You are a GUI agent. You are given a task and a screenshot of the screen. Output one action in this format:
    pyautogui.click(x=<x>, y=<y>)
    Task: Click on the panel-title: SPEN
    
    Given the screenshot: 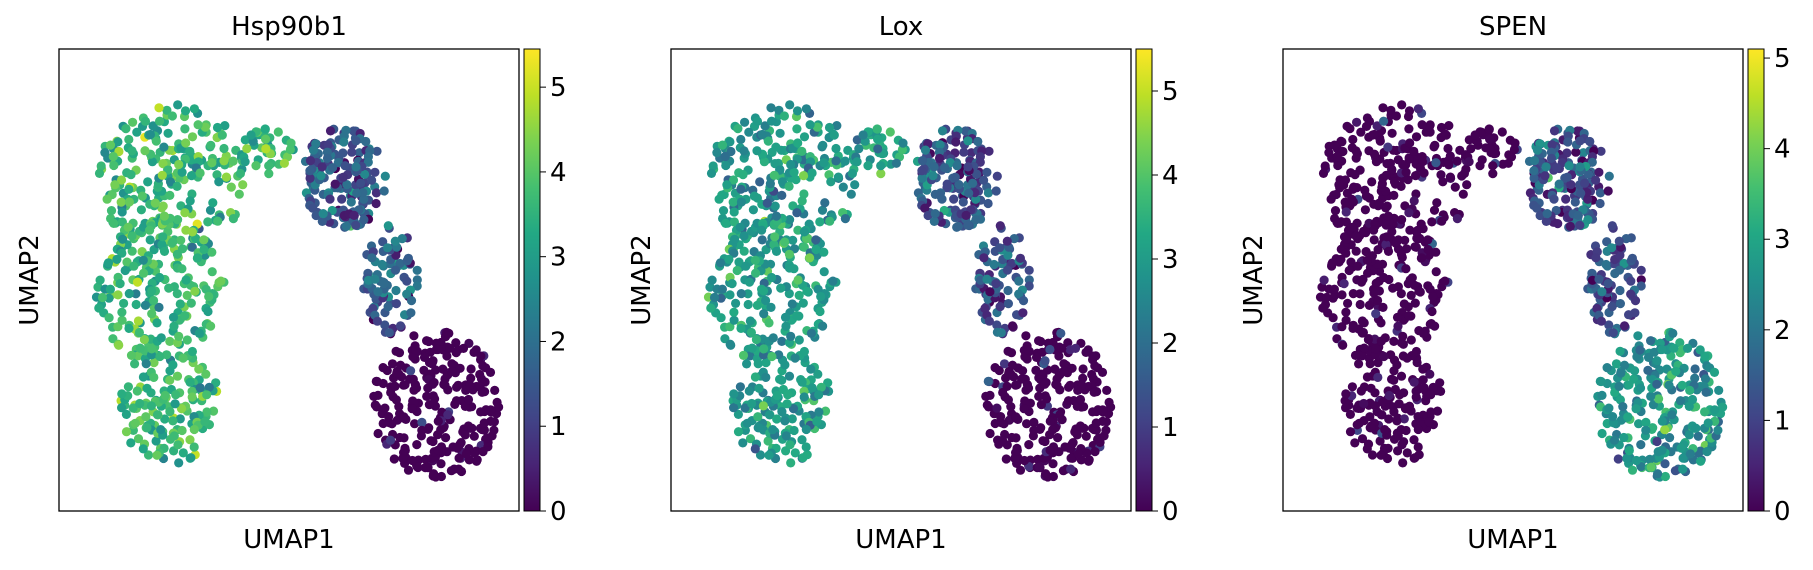 What is the action you would take?
    pyautogui.click(x=1513, y=27)
    